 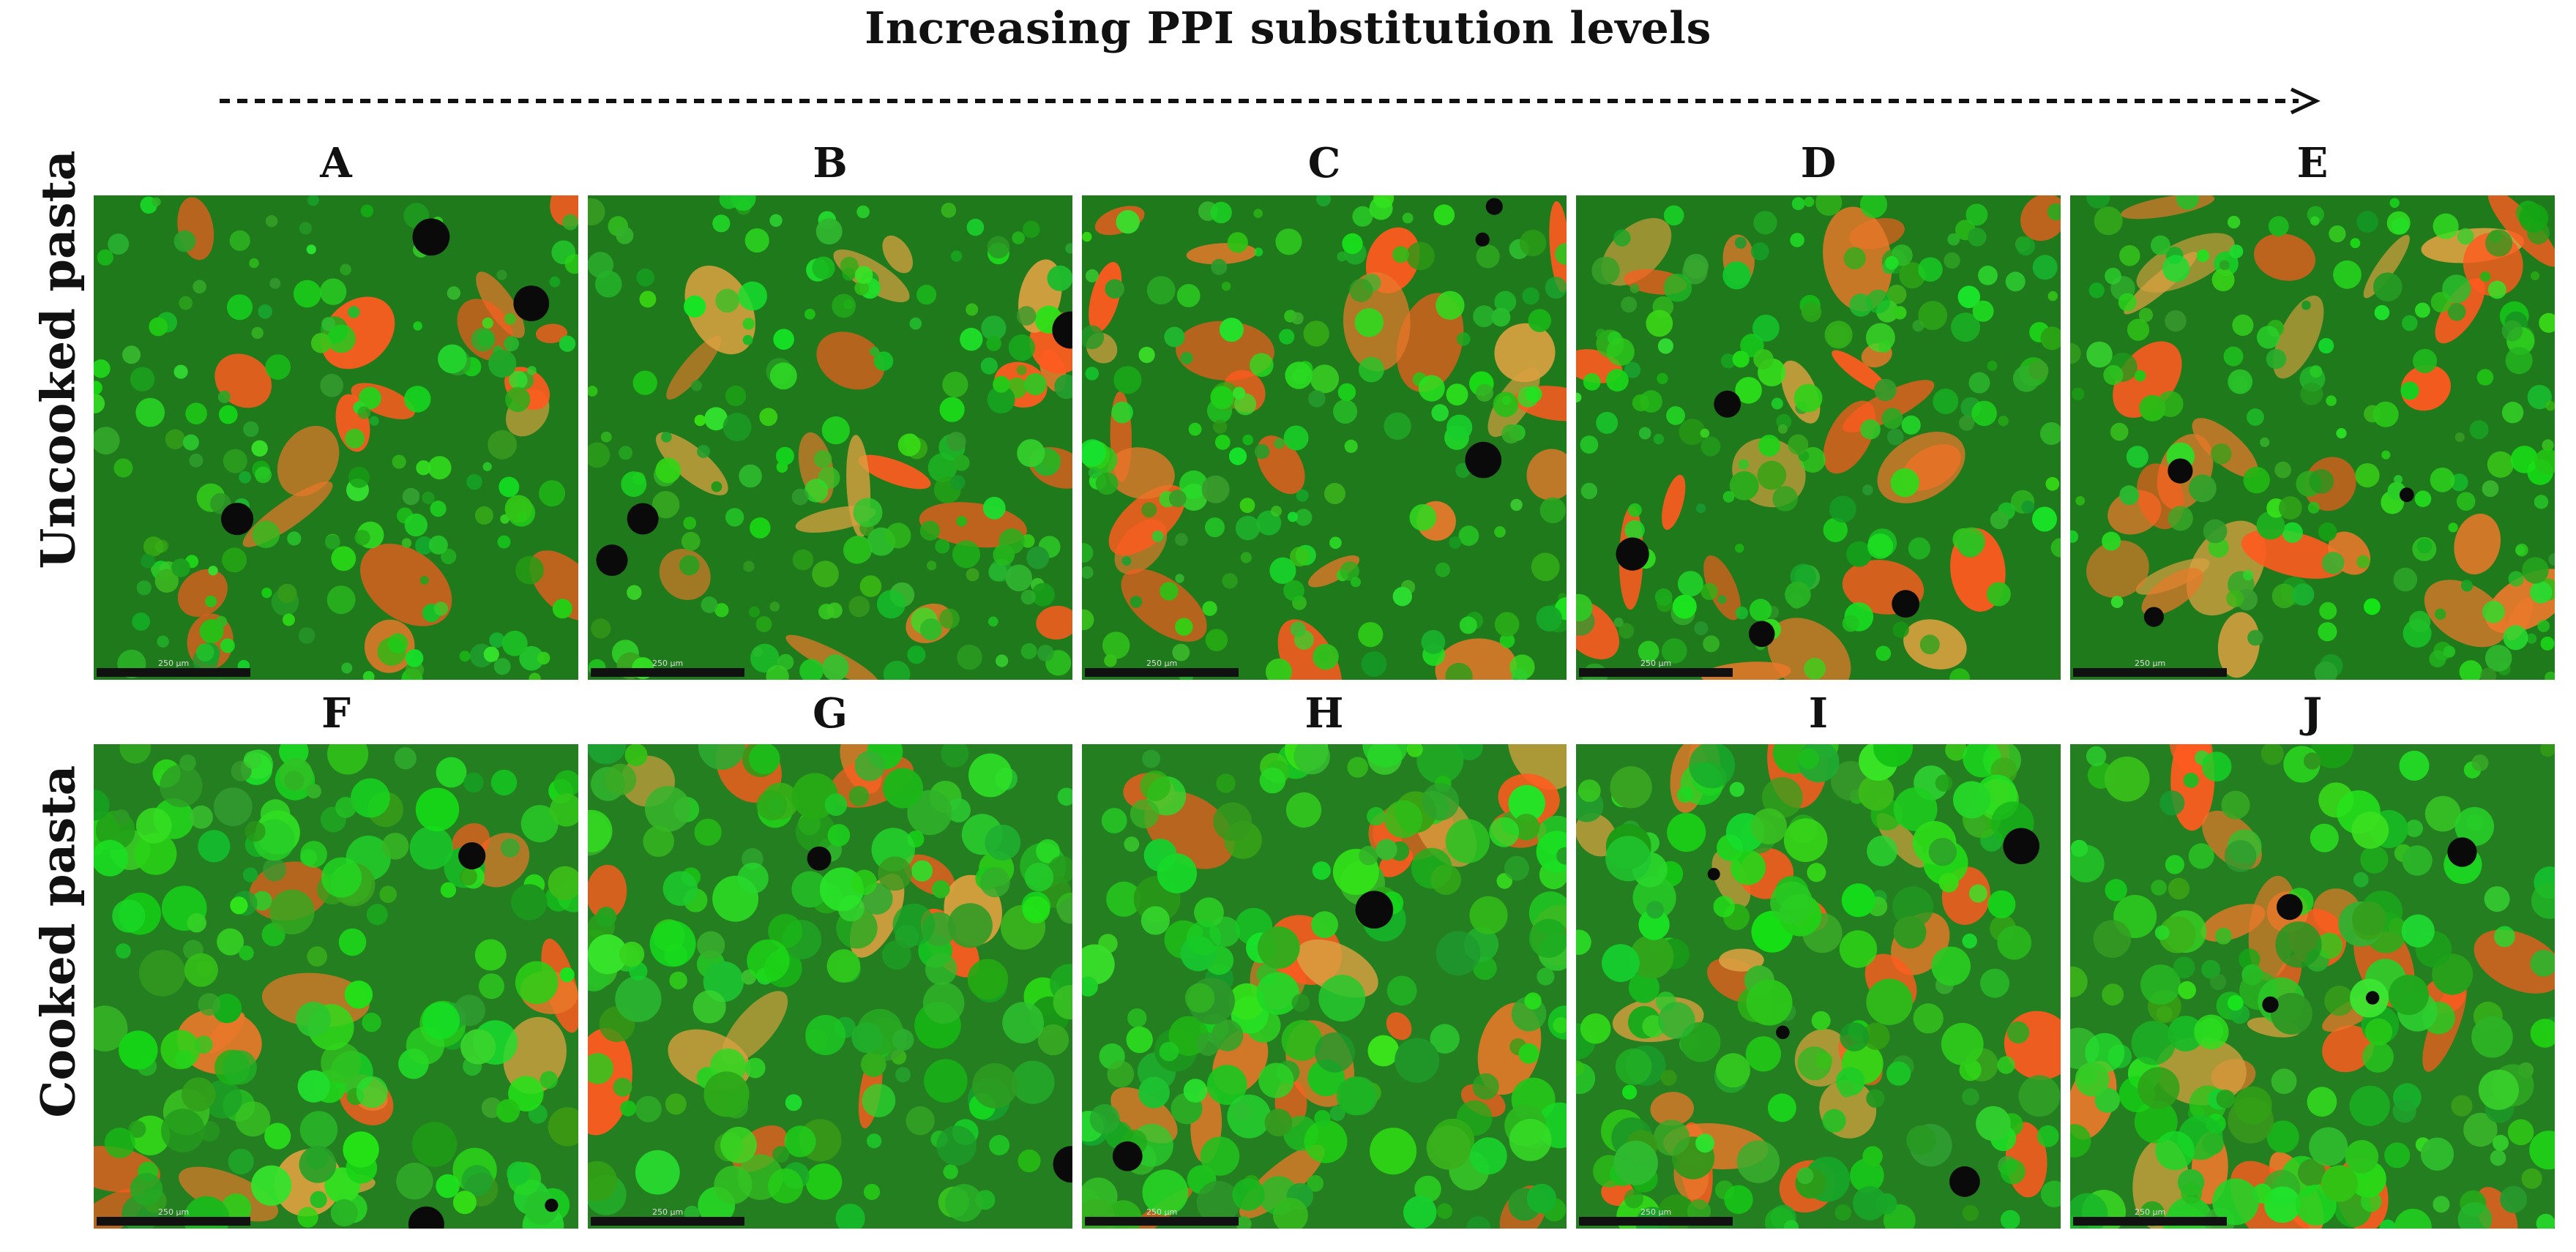 What do you see at coordinates (830, 713) in the screenshot?
I see `panel-label-g: G` at bounding box center [830, 713].